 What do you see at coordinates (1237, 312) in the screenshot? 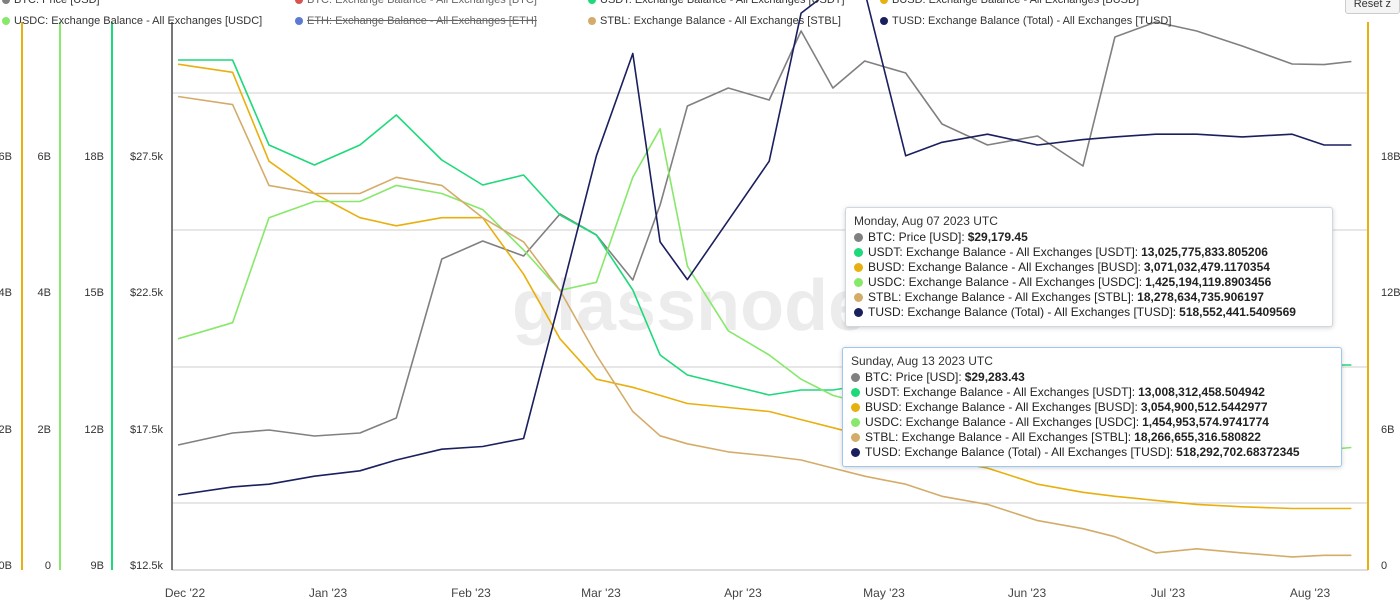
I see `tooltip-value: 518,552,441.5409569` at bounding box center [1237, 312].